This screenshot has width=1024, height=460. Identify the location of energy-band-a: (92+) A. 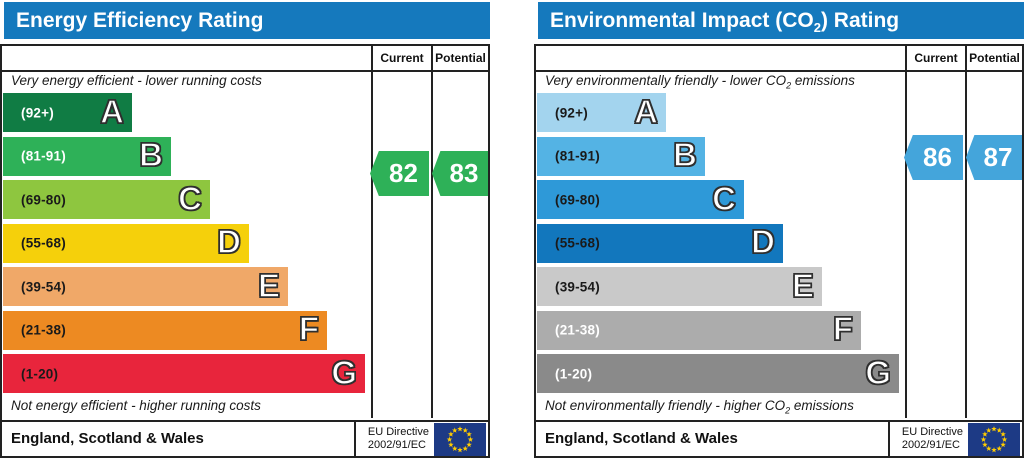
(67, 112).